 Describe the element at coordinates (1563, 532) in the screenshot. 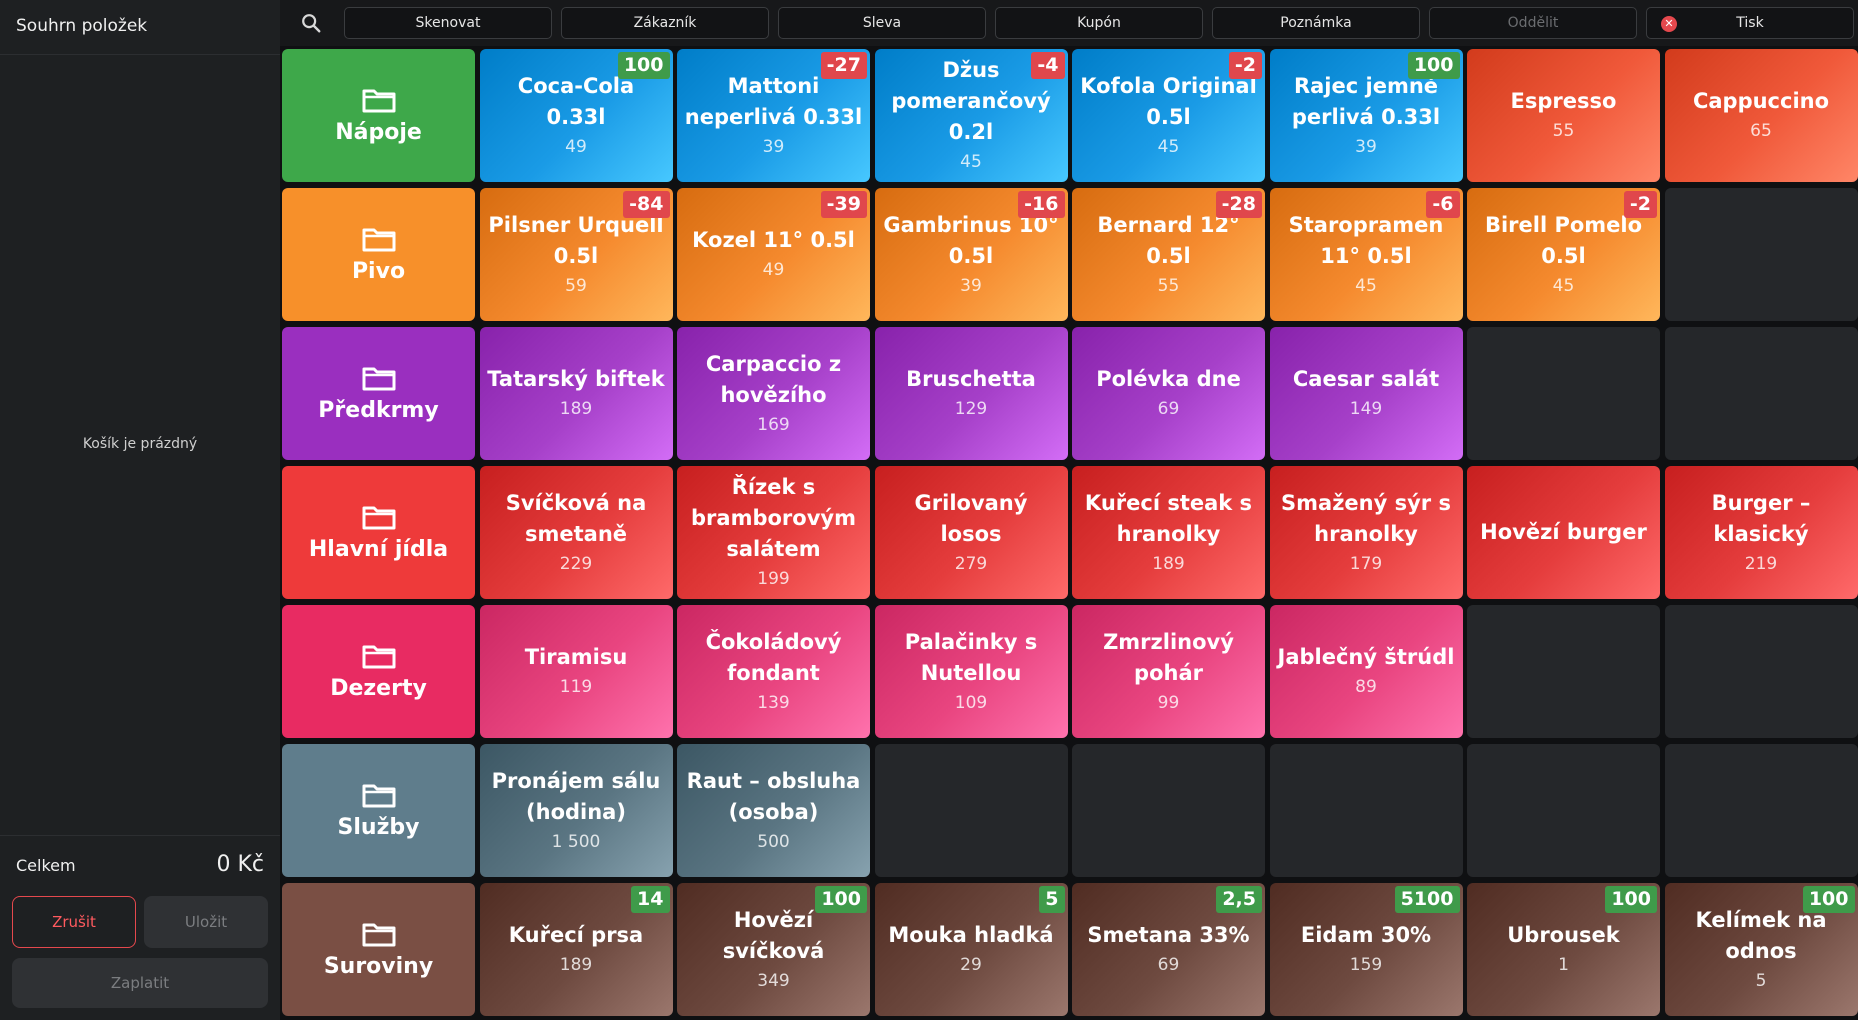

I see `product-tile: Hovězí burger` at that location.